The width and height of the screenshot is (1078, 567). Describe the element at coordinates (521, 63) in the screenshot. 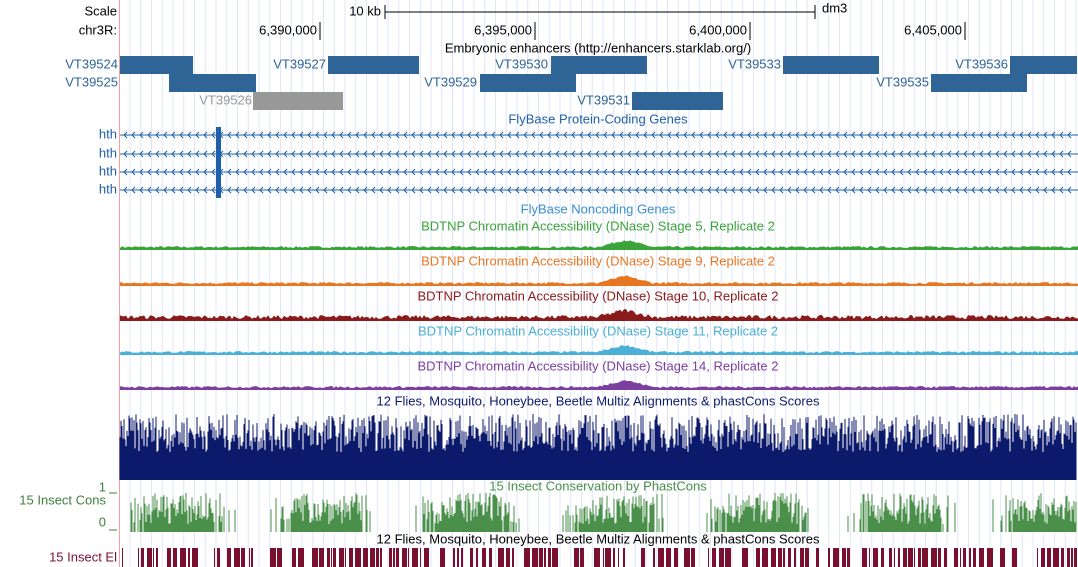

I see `enhancer-label: VT39530` at that location.